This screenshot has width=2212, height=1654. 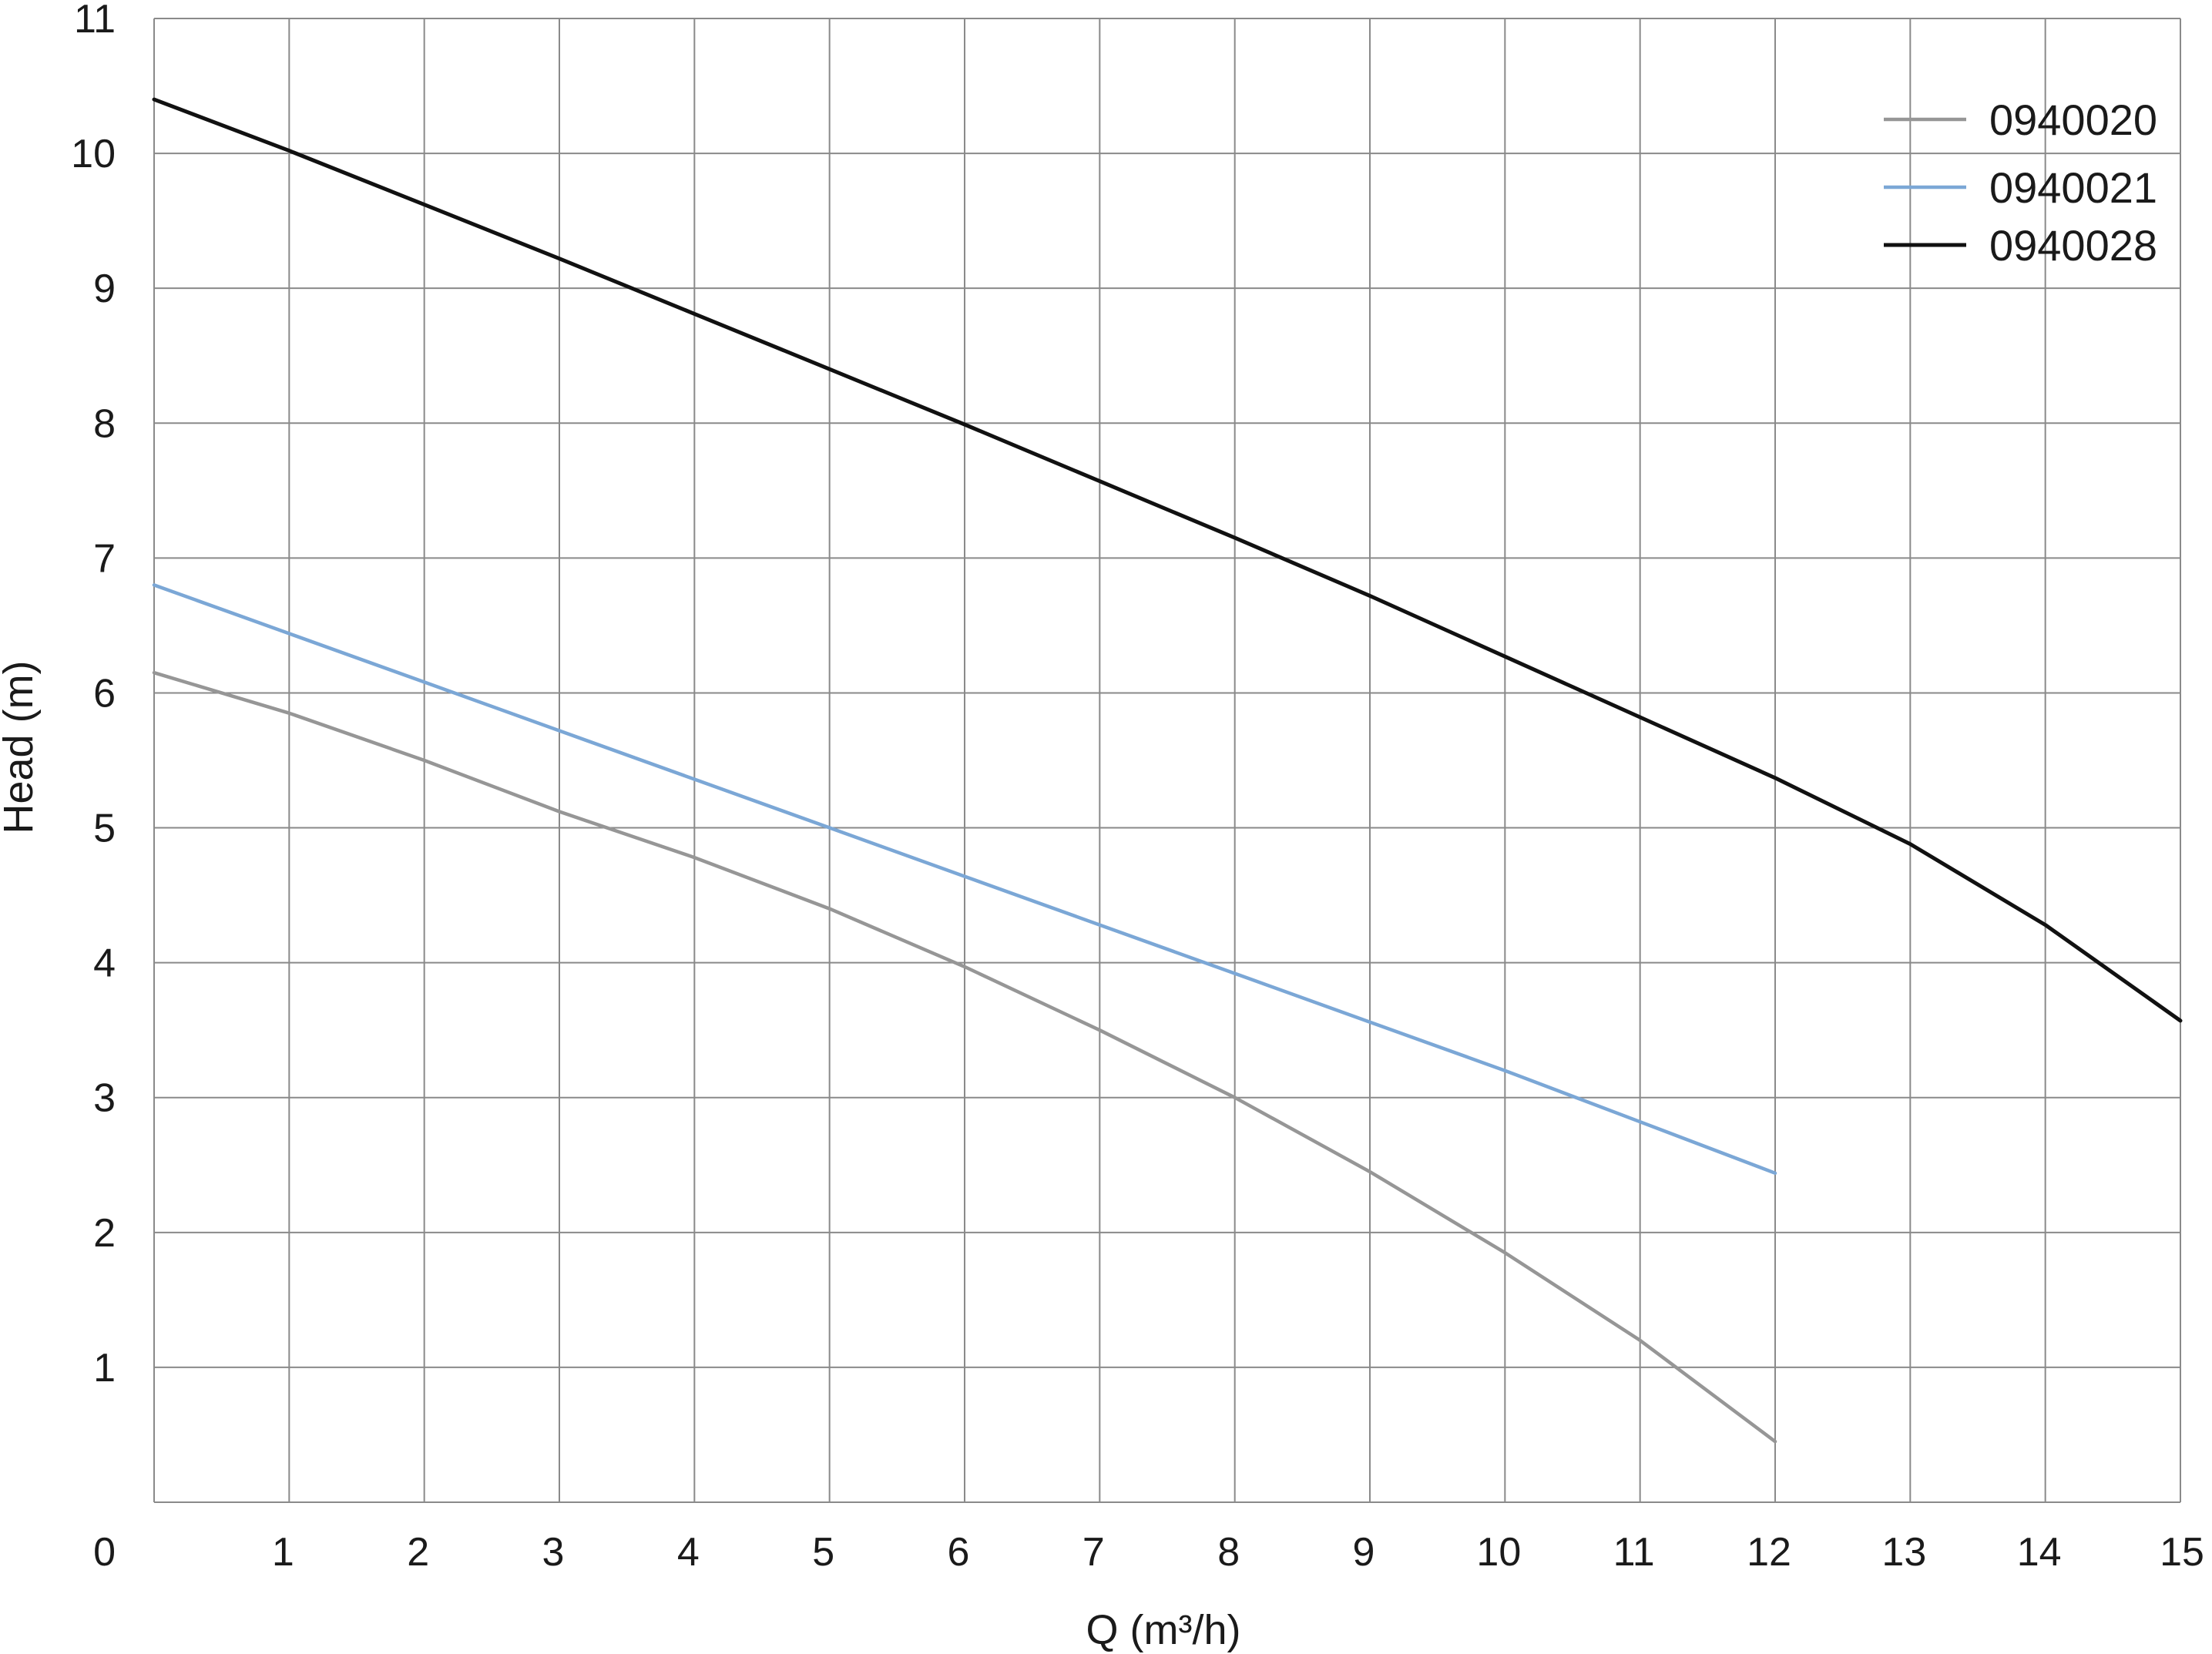 I want to click on y-tick-label: 10, so click(x=93, y=154).